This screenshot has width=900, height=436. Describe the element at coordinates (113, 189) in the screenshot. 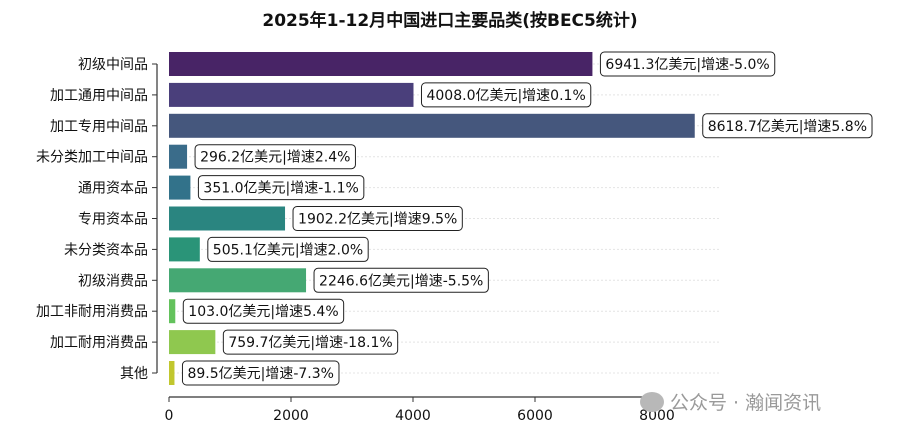

I see `y-tick-label: 通用资本品` at that location.